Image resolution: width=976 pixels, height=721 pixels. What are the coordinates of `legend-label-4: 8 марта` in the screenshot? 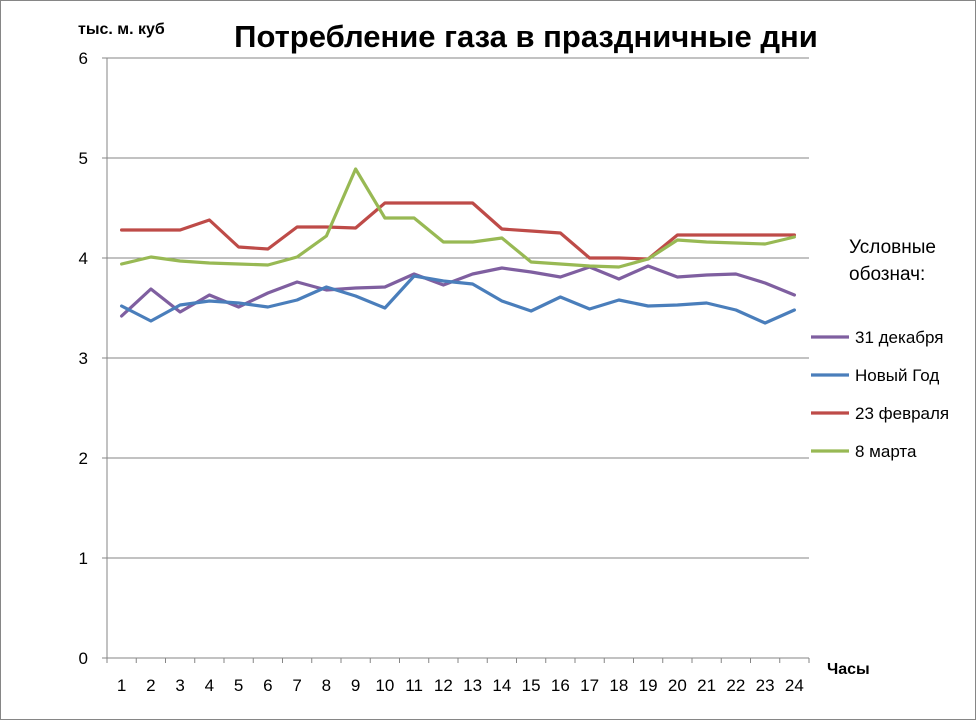 It's located at (886, 451).